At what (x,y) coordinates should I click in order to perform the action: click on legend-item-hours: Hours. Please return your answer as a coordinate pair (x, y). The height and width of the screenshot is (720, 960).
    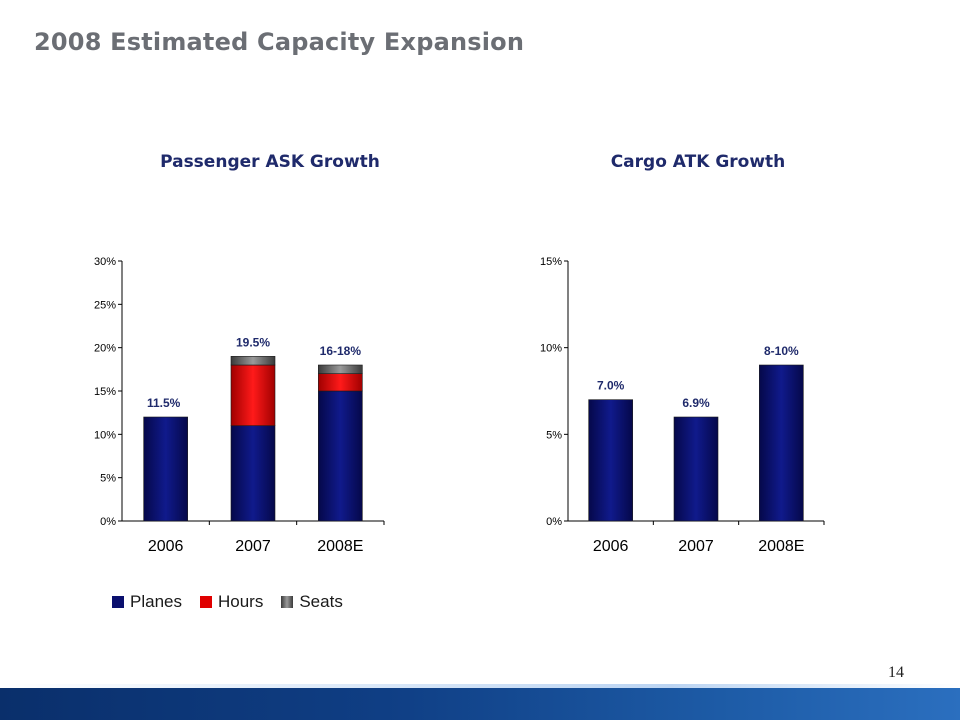
    Looking at the image, I should click on (231, 602).